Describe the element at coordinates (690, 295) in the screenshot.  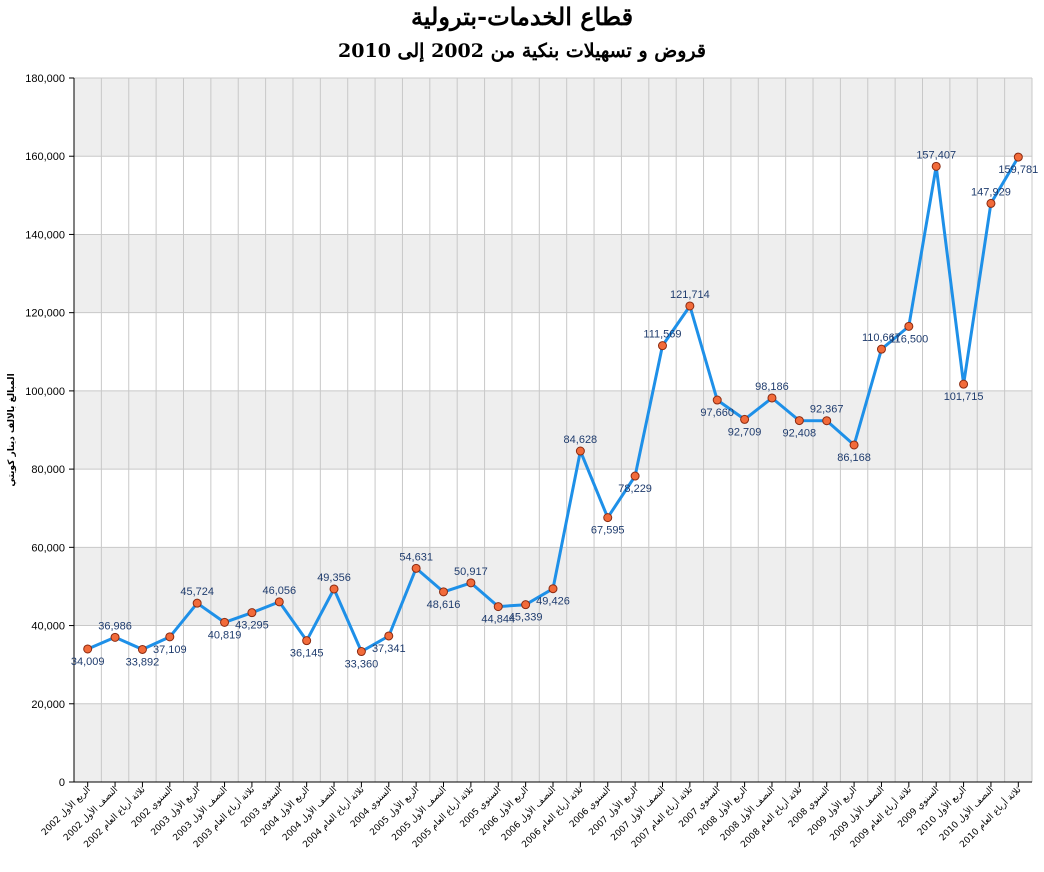
I see `data-label: 121,714` at that location.